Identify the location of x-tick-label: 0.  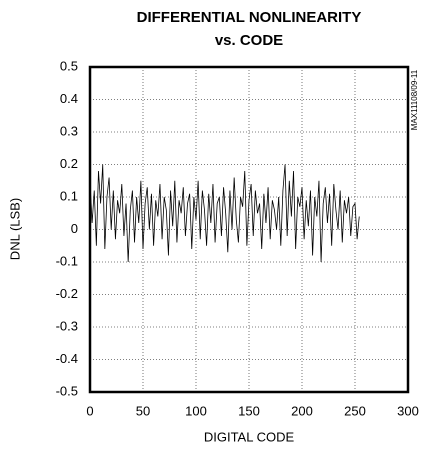
(89, 410).